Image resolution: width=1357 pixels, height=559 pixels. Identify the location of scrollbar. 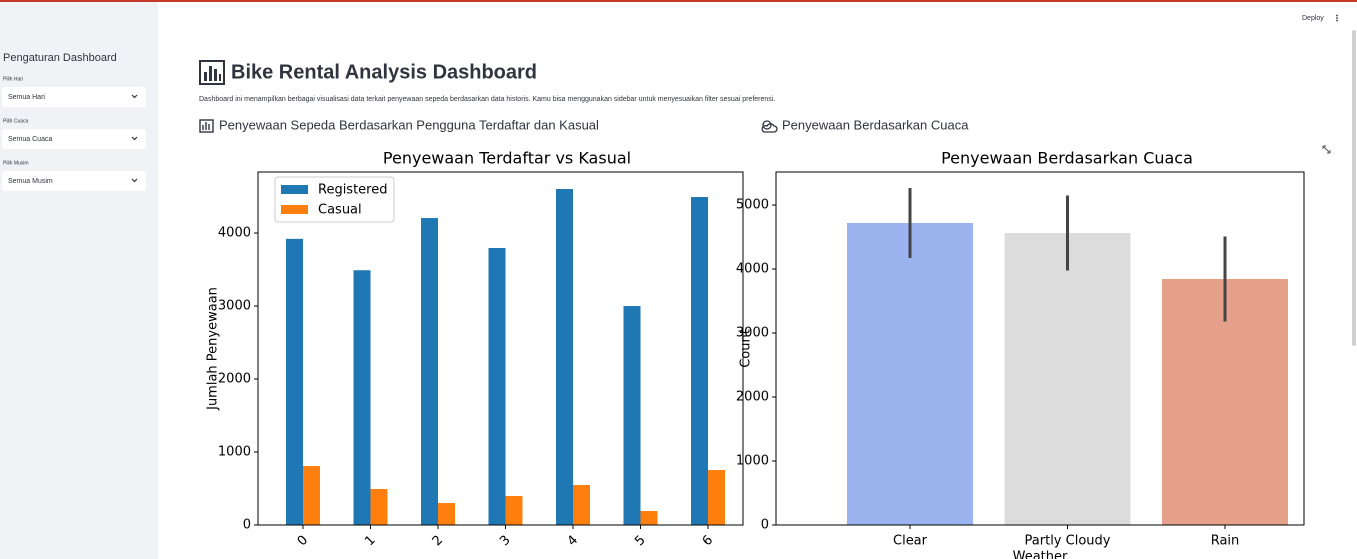
(1354, 188).